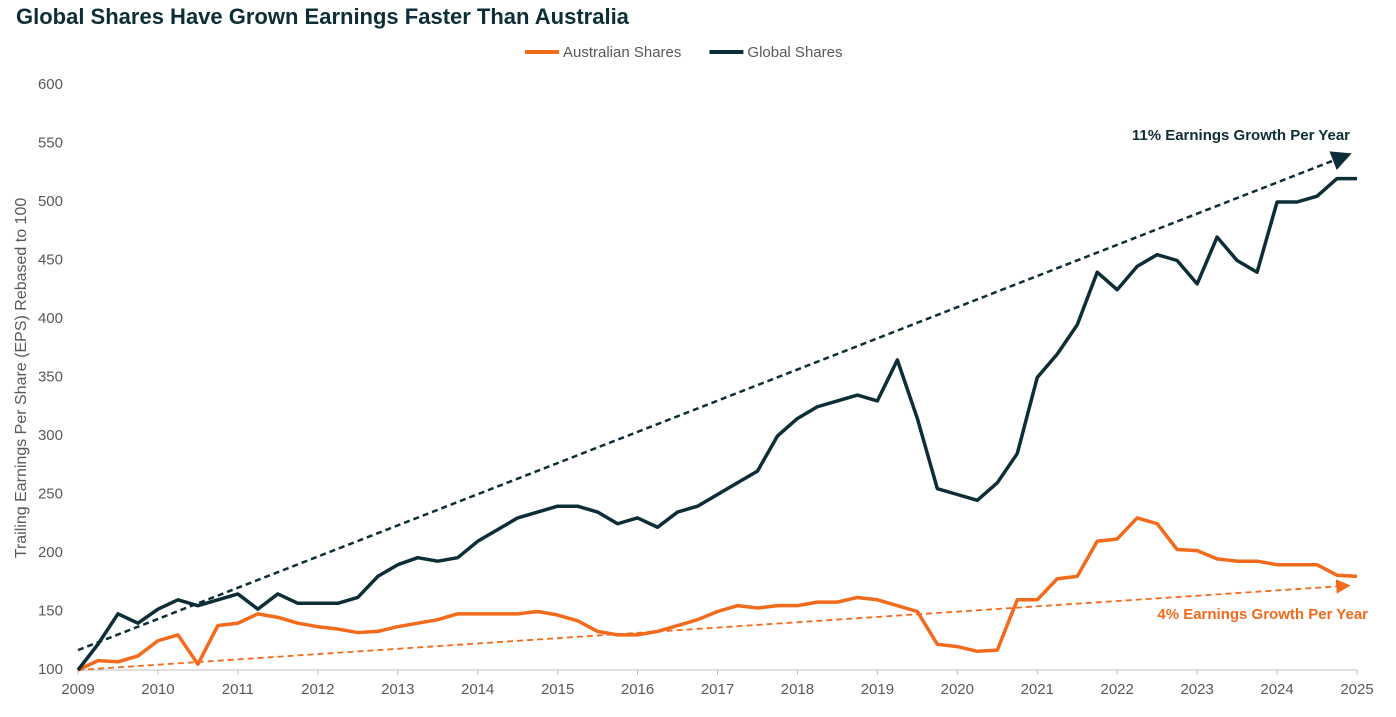  What do you see at coordinates (794, 52) in the screenshot?
I see `legend-label: Global Shares` at bounding box center [794, 52].